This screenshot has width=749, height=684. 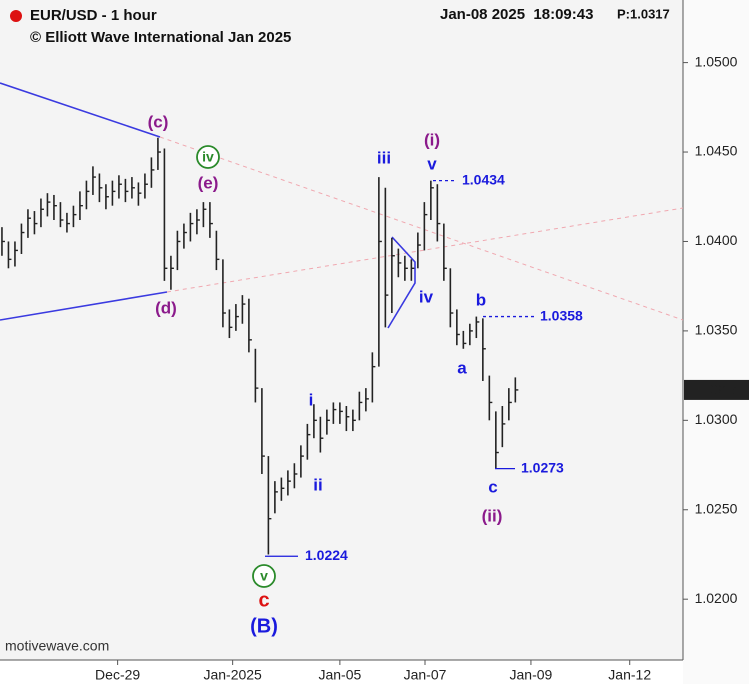 What do you see at coordinates (561, 315) in the screenshot?
I see `price-level-label: 1.0358` at bounding box center [561, 315].